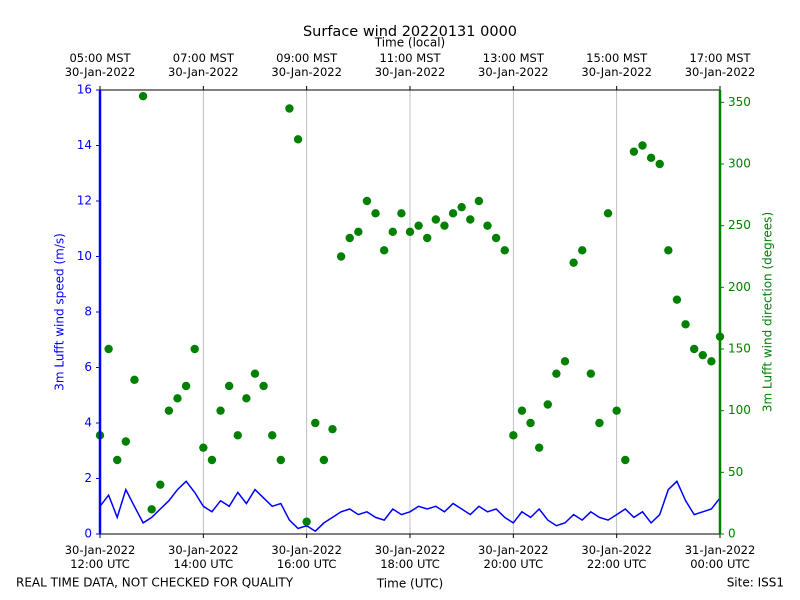 Image resolution: width=800 pixels, height=600 pixels. Describe the element at coordinates (203, 557) in the screenshot. I see `x-tick-label: 30-Jan-2022 14:00 UTC` at that location.